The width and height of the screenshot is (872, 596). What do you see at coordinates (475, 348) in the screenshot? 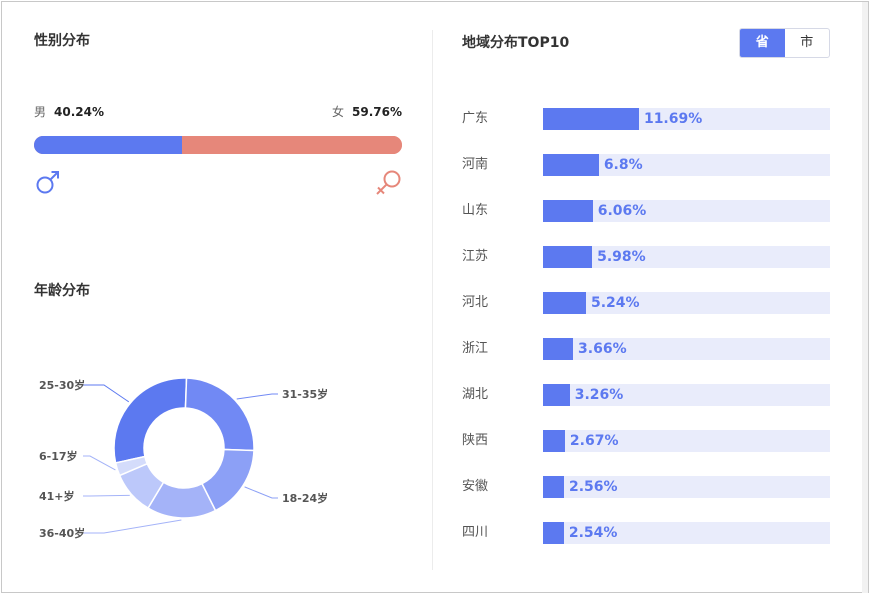
I see `region-name: 浙江` at bounding box center [475, 348].